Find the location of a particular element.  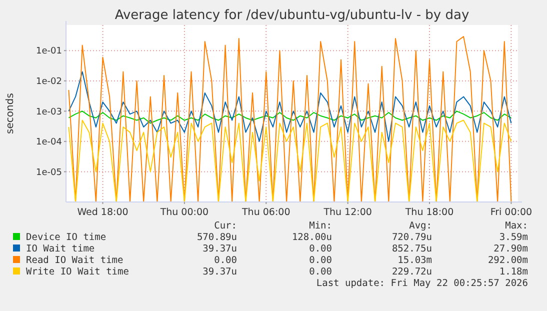

y-tick-label: 1e-02 is located at coordinates (49, 82).